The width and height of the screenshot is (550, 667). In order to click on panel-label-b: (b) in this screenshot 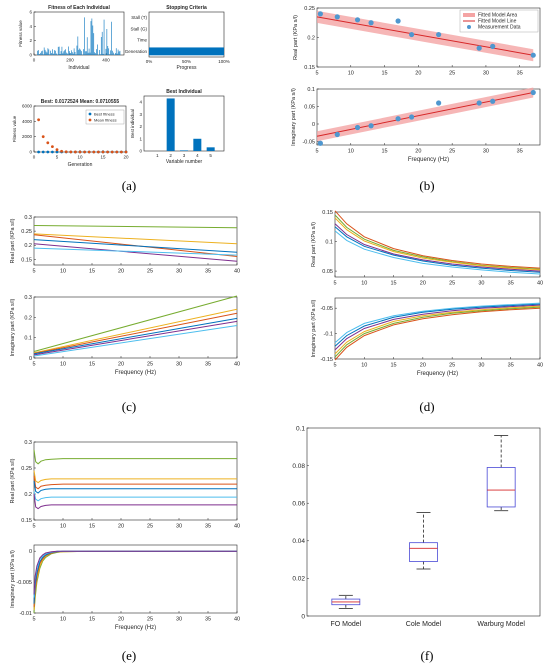, I will do `click(426, 185)`.